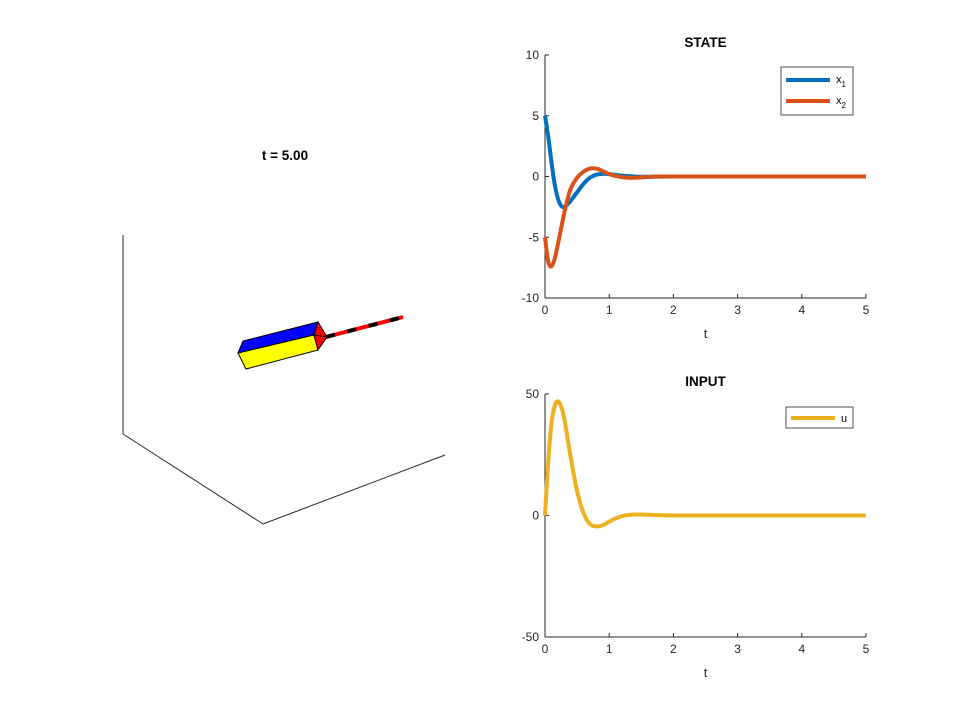 The height and width of the screenshot is (716, 957). I want to click on state-x-label: t, so click(706, 333).